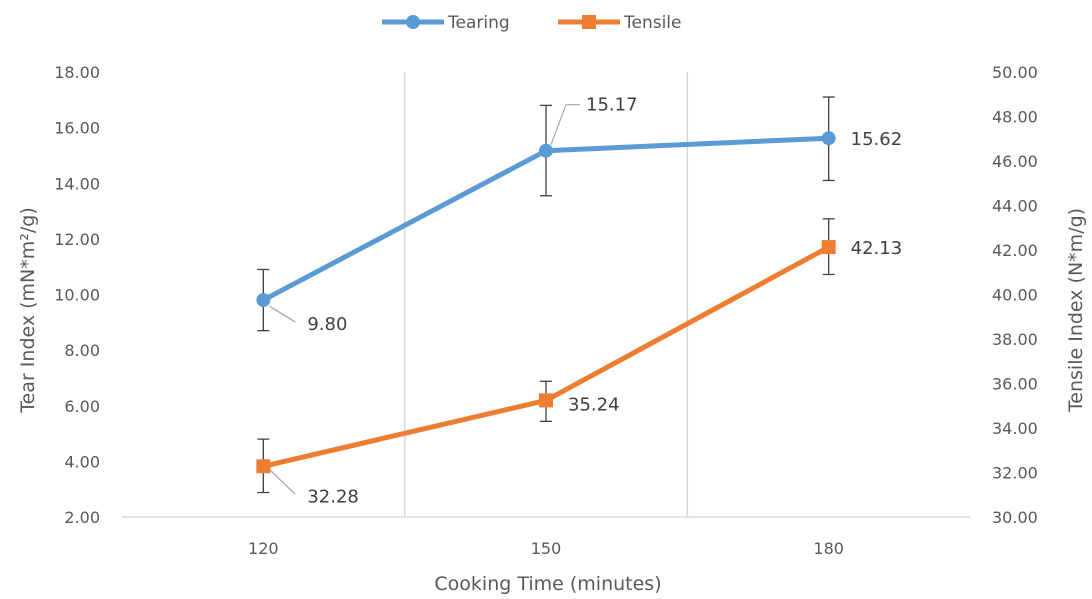  Describe the element at coordinates (1015, 117) in the screenshot. I see `y-right-tick-label: 48.00` at that location.